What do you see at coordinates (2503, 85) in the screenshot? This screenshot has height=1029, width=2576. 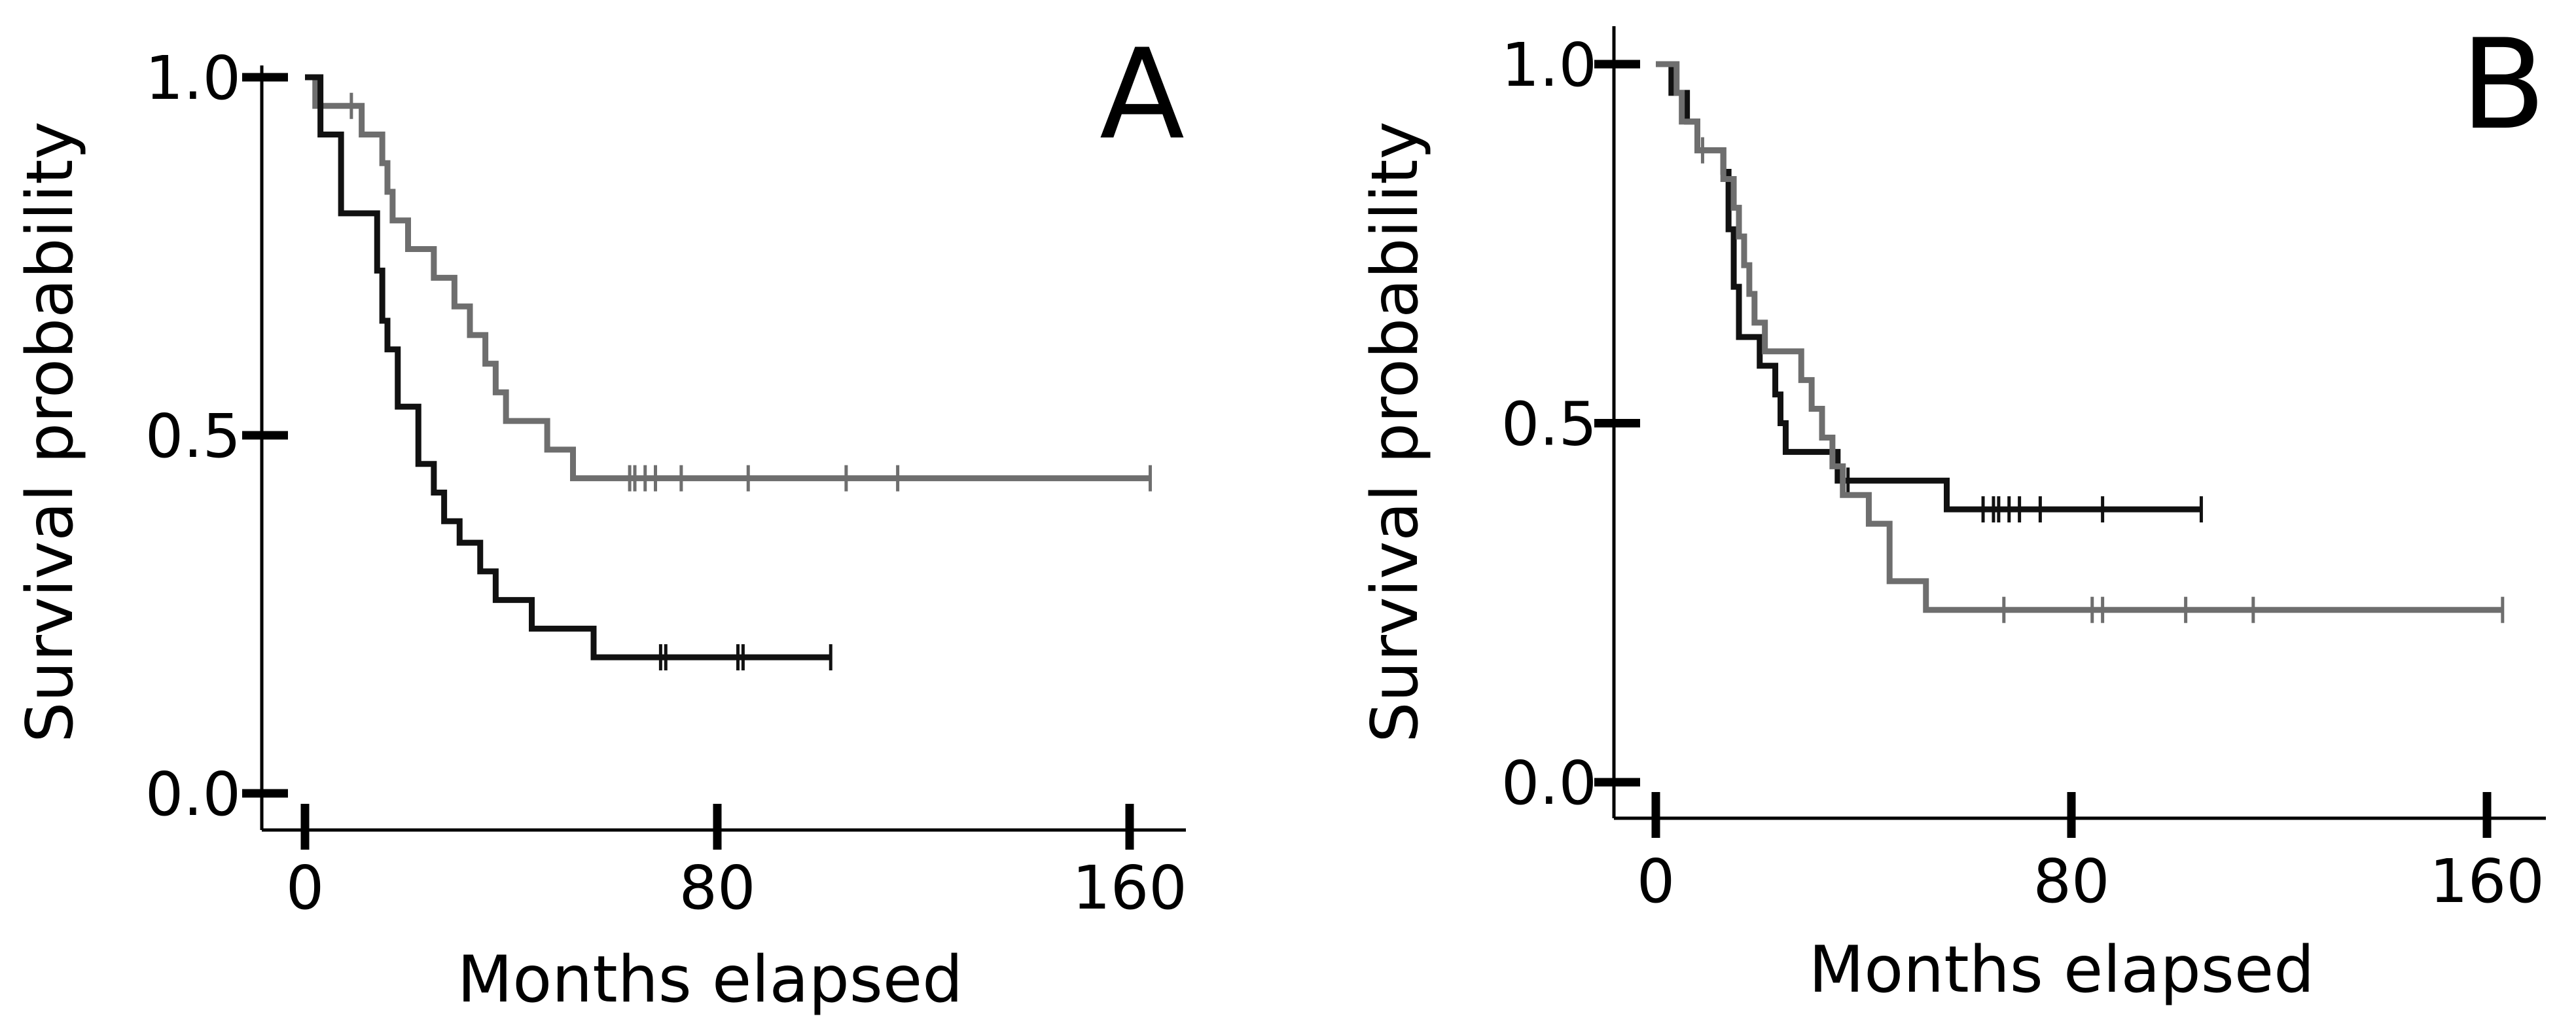 I see `panel-b-letter: B` at bounding box center [2503, 85].